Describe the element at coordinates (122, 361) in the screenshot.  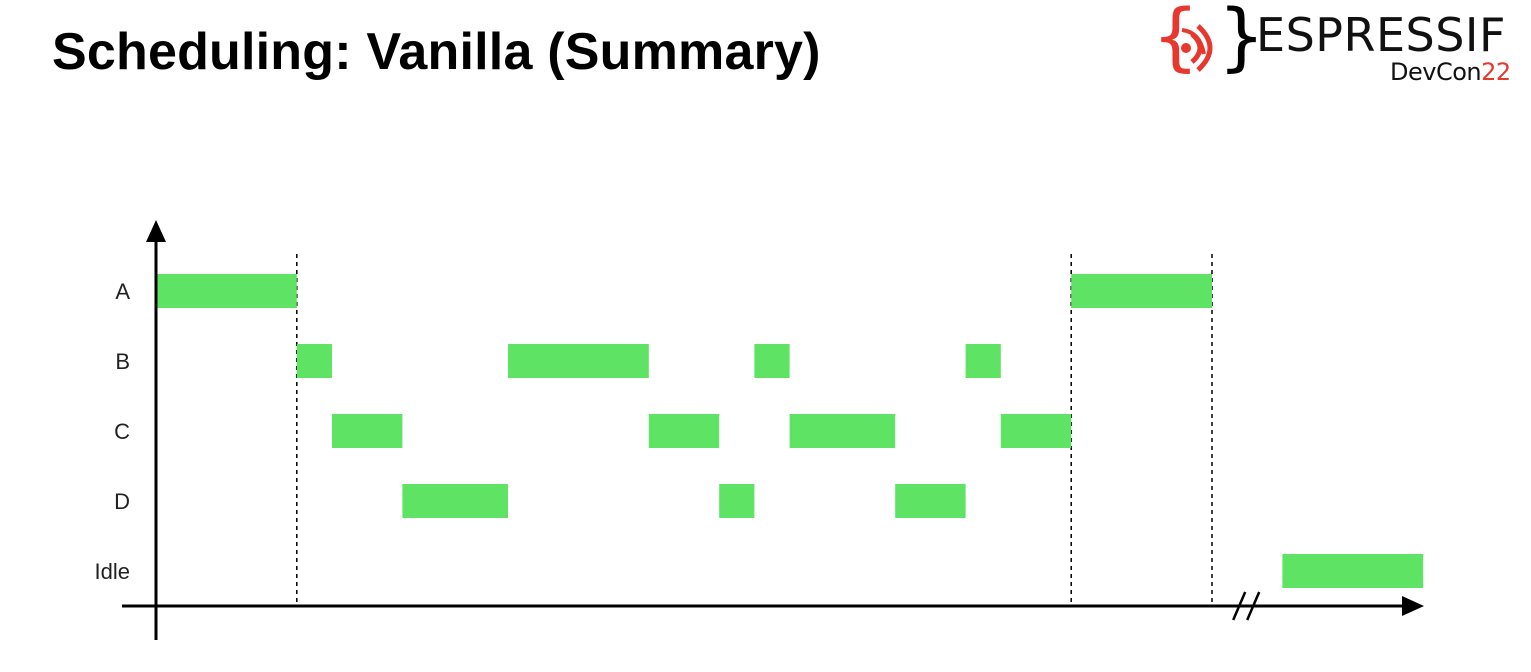
I see `row-label-b: B` at that location.